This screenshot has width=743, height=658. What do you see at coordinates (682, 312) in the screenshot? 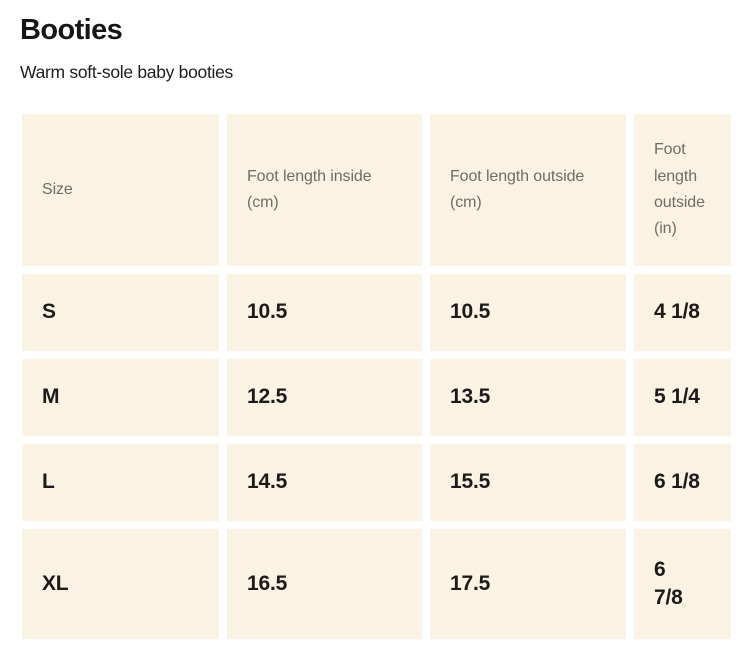
I see `outside-in-cell: 4 1/8` at bounding box center [682, 312].